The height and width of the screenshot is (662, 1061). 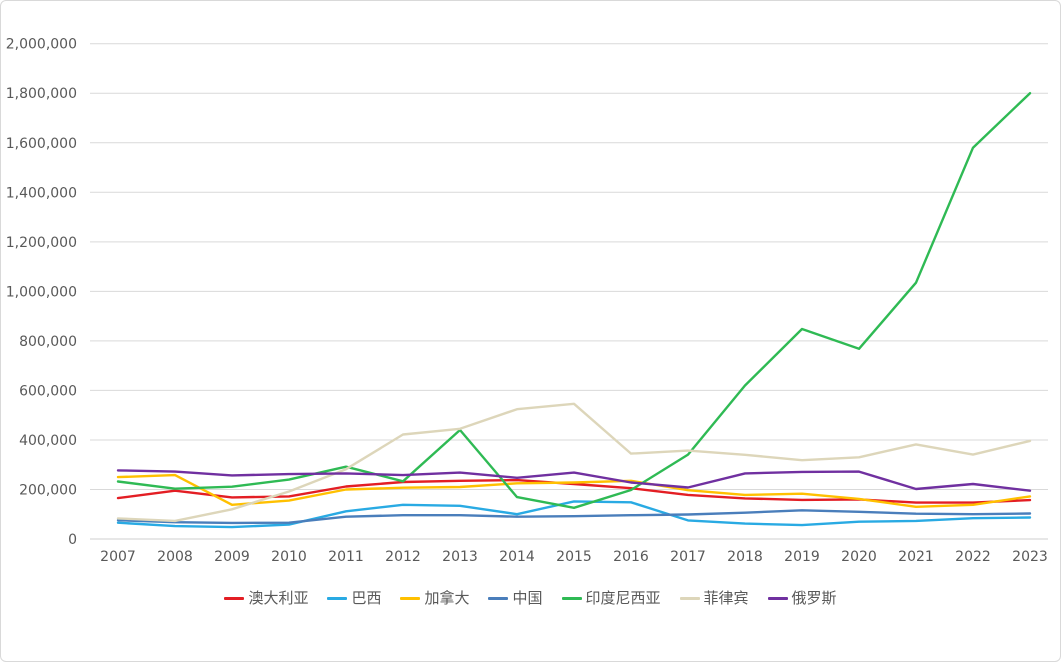 I want to click on x-axis-tick-label: 2020, so click(x=859, y=557).